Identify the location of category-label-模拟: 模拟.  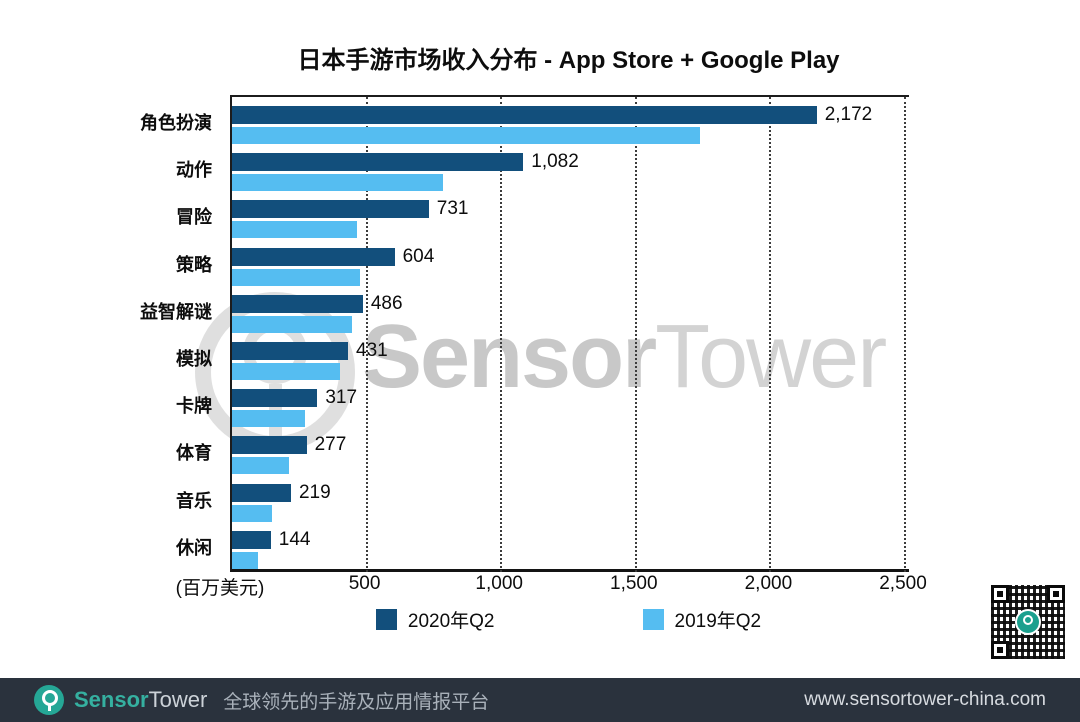
(194, 359).